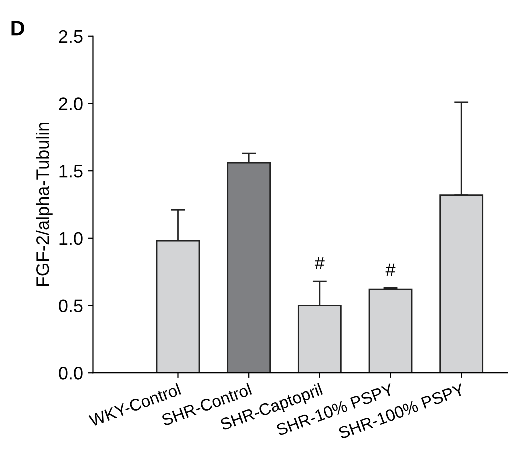 Image resolution: width=518 pixels, height=455 pixels. What do you see at coordinates (71, 37) in the screenshot?
I see `y-tick-label: 2.5` at bounding box center [71, 37].